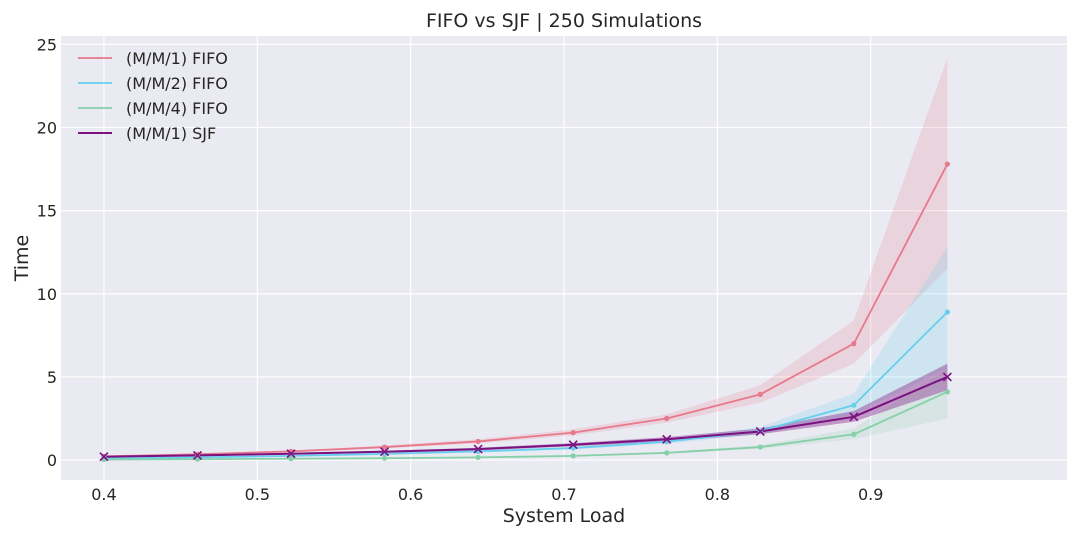 The width and height of the screenshot is (1080, 540). What do you see at coordinates (22, 259) in the screenshot?
I see `y-axis-label: Time` at bounding box center [22, 259].